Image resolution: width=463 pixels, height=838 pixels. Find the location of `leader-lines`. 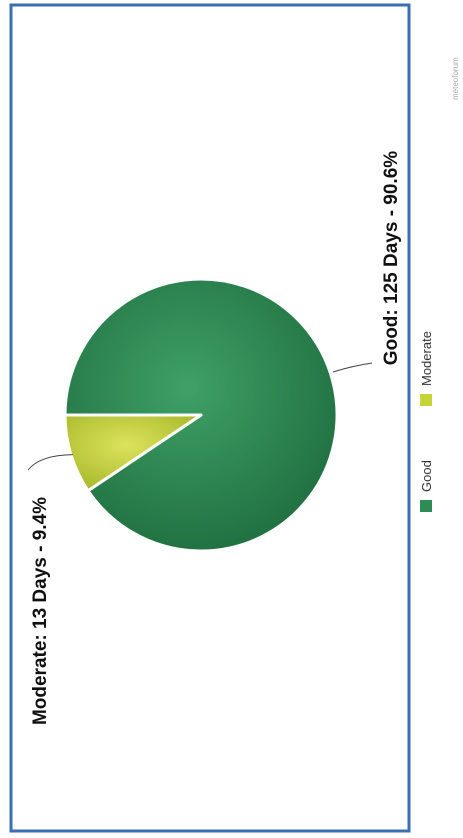

leader-lines is located at coordinates (200, 416).